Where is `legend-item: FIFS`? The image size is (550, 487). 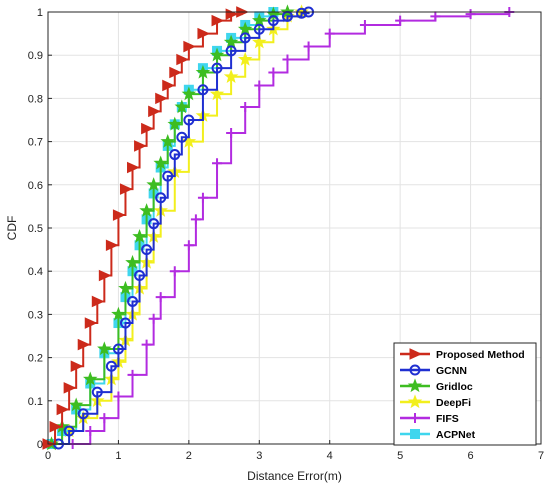 legend-item: FIFS is located at coordinates (429, 419).